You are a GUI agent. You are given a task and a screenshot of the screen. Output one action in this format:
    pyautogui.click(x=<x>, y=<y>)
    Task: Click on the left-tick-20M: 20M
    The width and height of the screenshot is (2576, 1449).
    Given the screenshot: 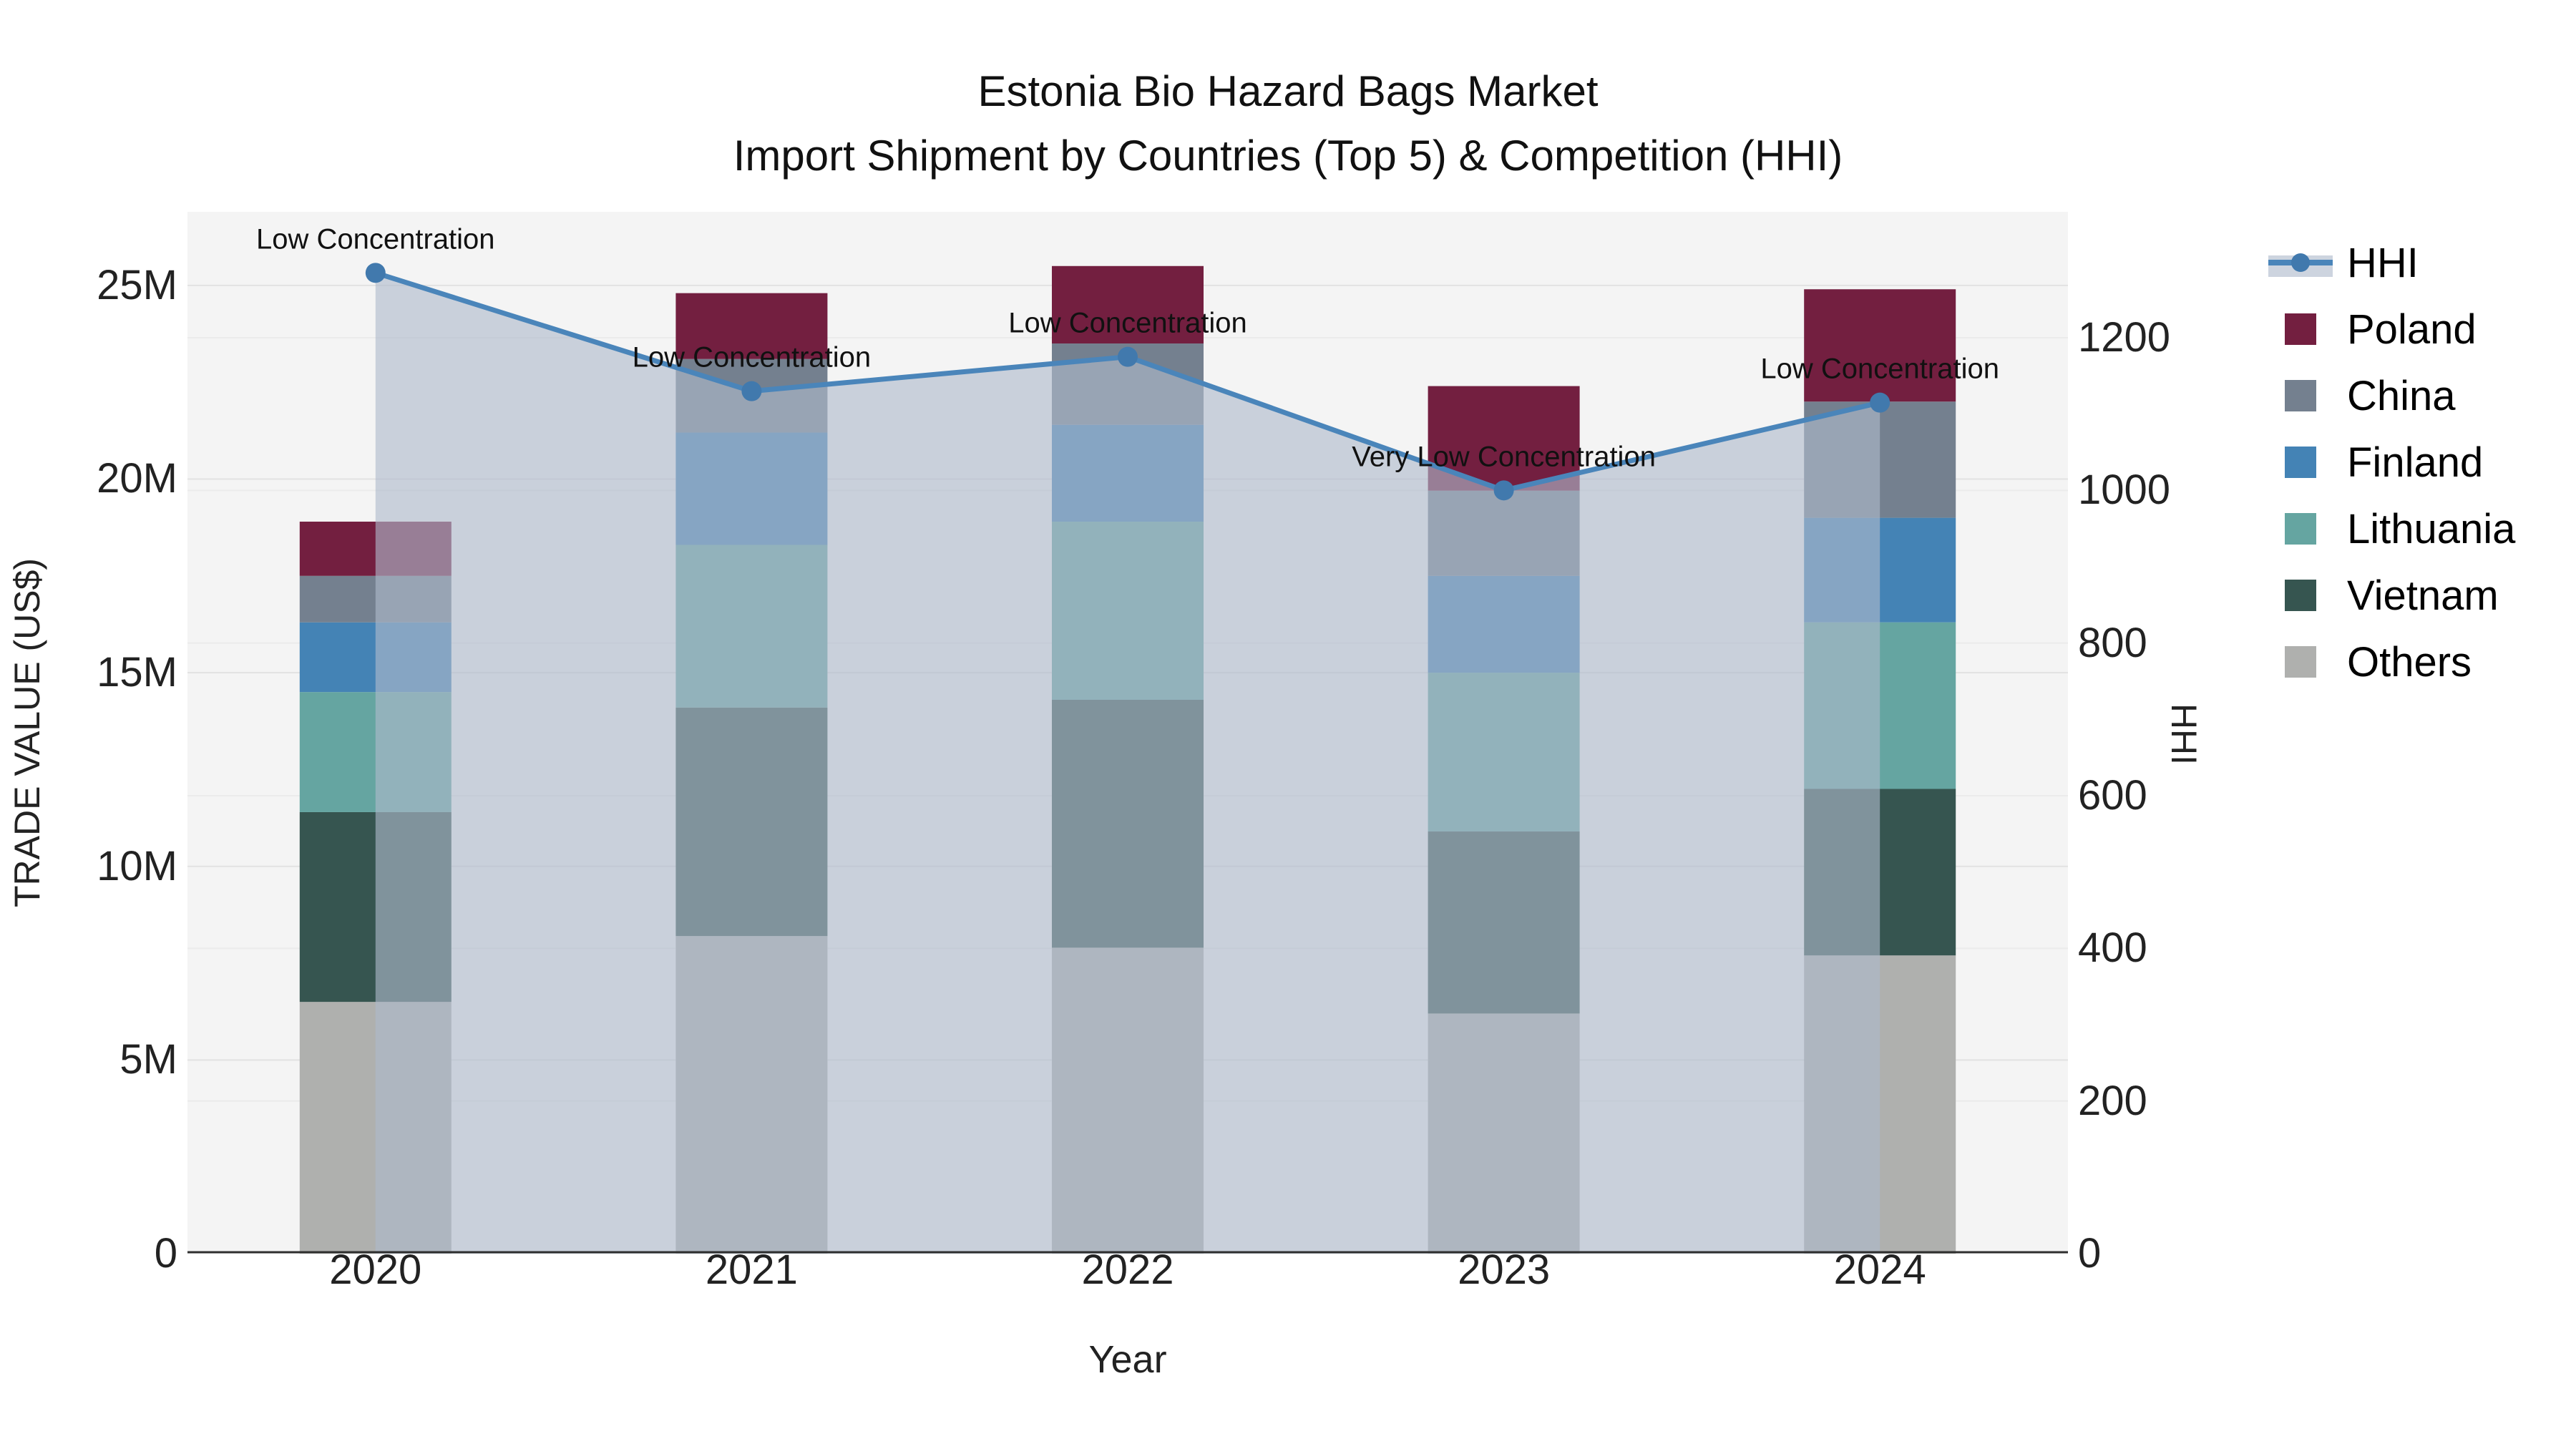 What is the action you would take?
    pyautogui.click(x=137, y=478)
    